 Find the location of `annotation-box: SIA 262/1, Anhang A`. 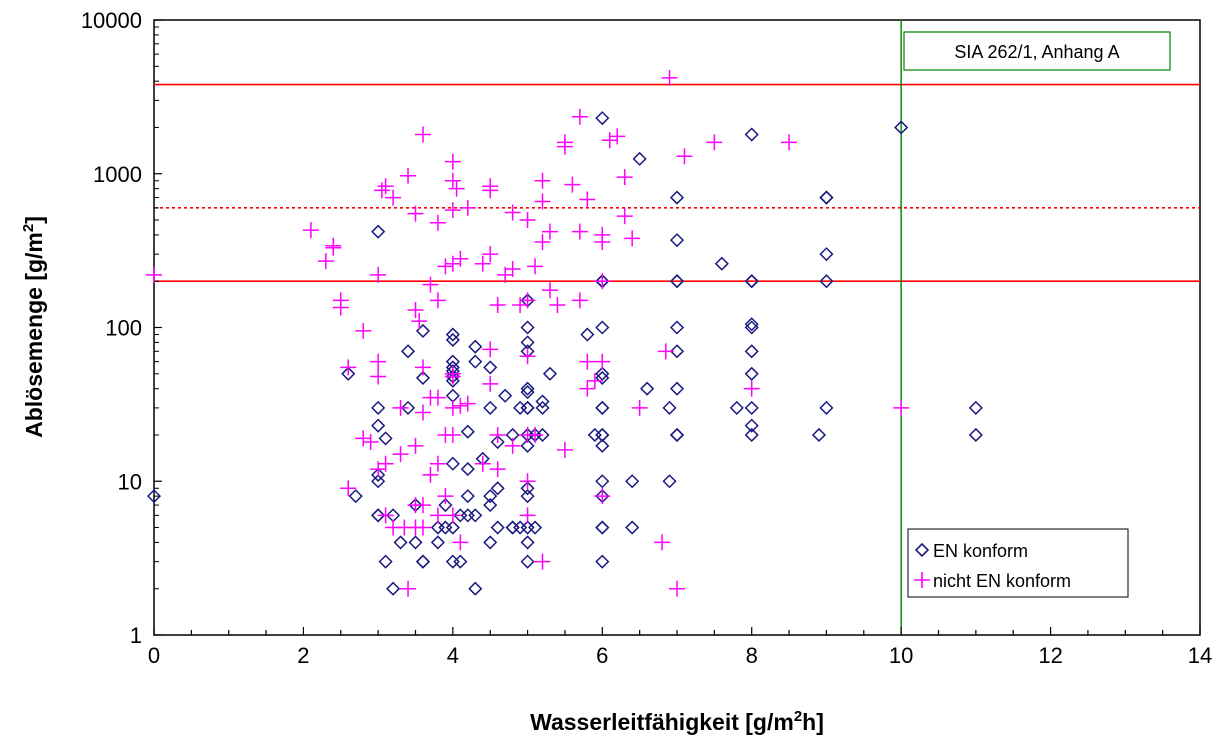

annotation-box: SIA 262/1, Anhang A is located at coordinates (1037, 51).